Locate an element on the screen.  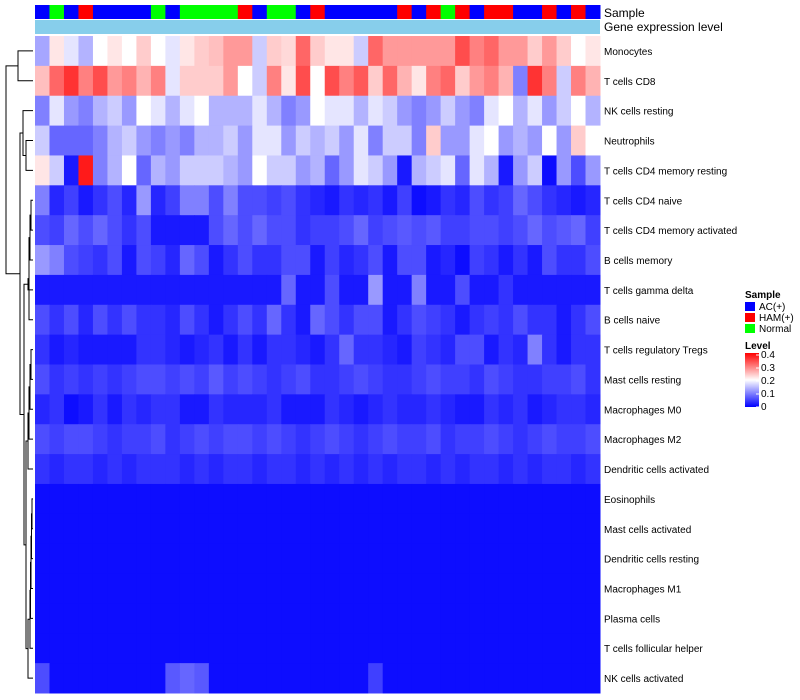
legend-item-label: HAM(+) is located at coordinates (776, 318).